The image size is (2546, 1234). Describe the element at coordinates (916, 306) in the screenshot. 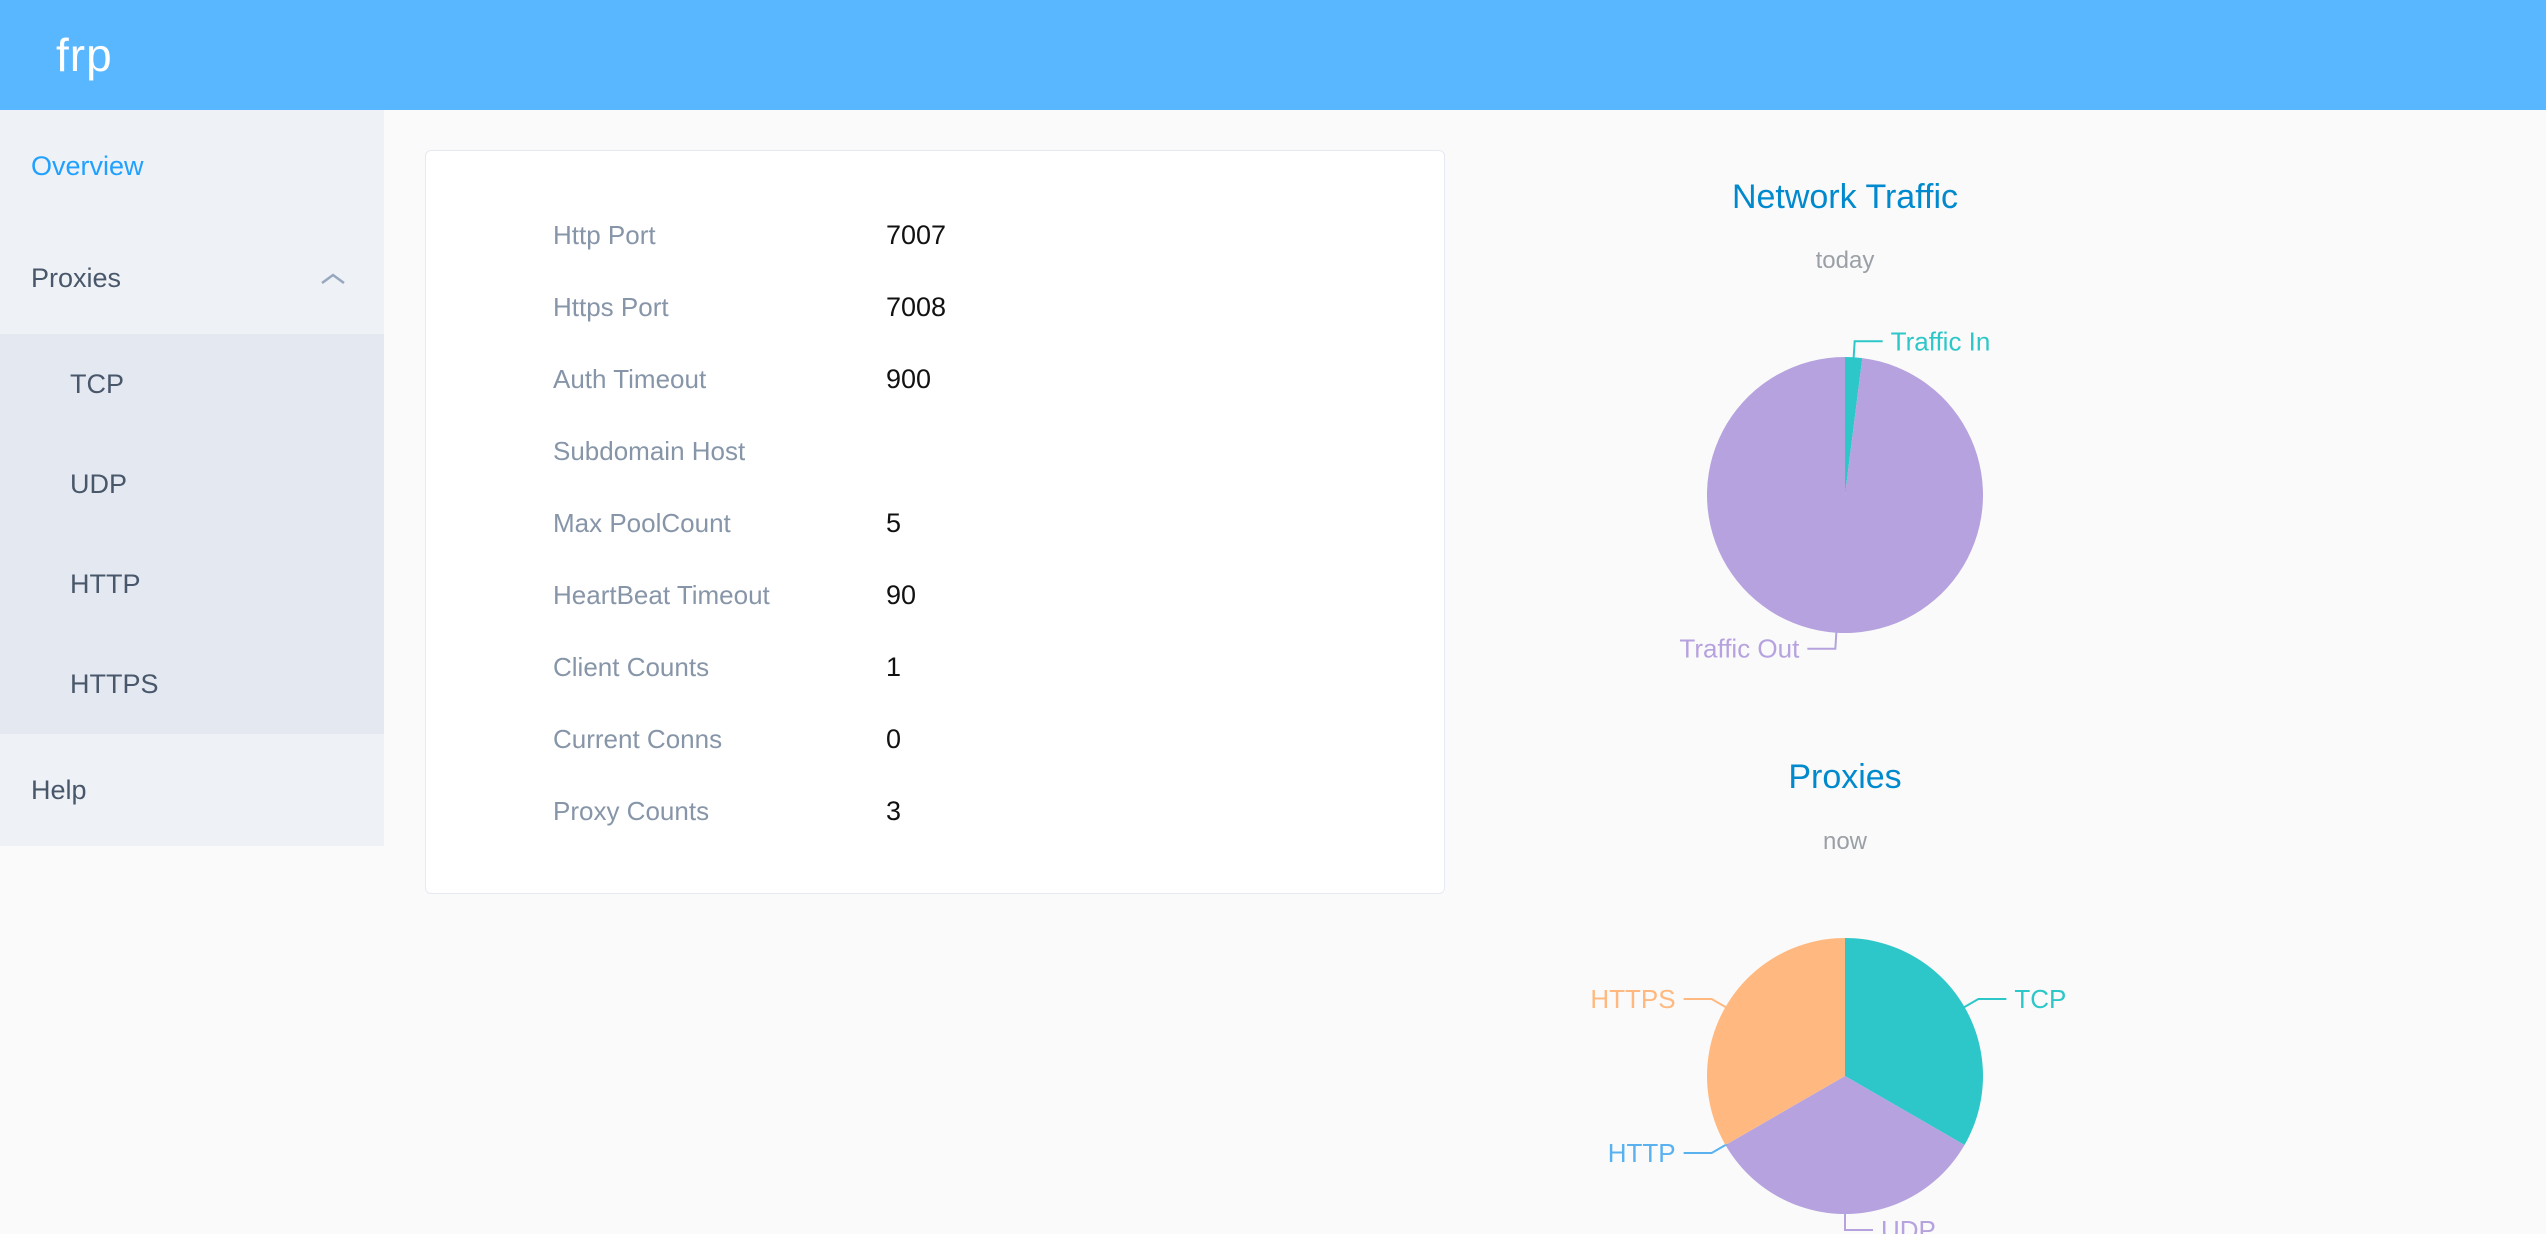

I see `info-value: 7008` at that location.